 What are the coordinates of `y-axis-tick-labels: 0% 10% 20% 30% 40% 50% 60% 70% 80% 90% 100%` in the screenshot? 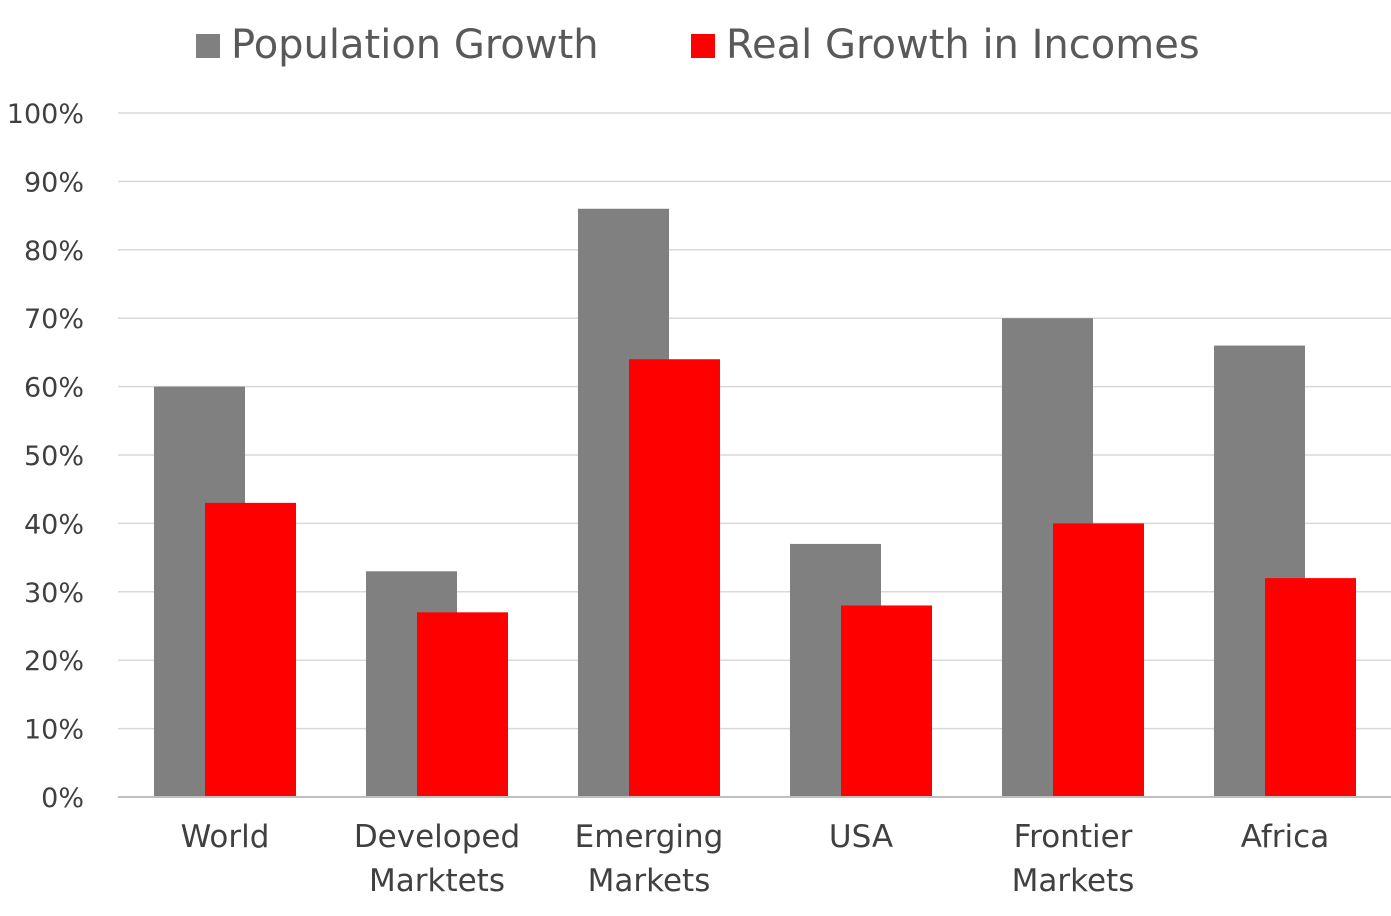 It's located at (45, 456).